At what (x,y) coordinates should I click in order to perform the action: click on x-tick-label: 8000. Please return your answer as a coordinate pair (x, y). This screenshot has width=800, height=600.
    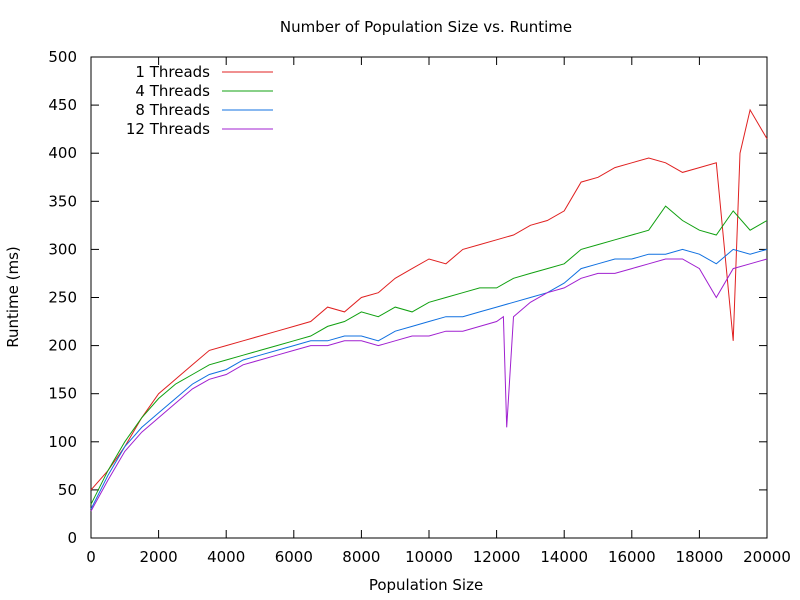
    Looking at the image, I should click on (361, 557).